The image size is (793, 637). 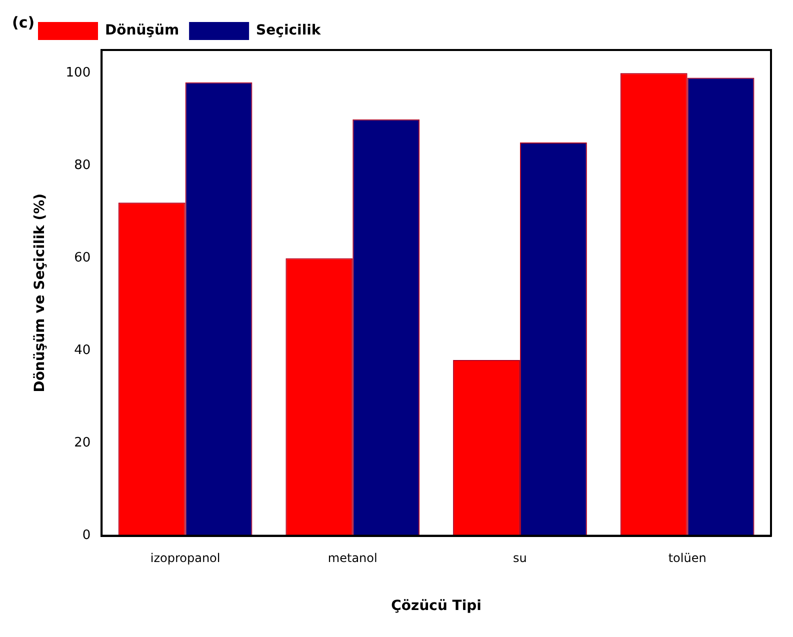 I want to click on x-tick-label: su, so click(x=520, y=558).